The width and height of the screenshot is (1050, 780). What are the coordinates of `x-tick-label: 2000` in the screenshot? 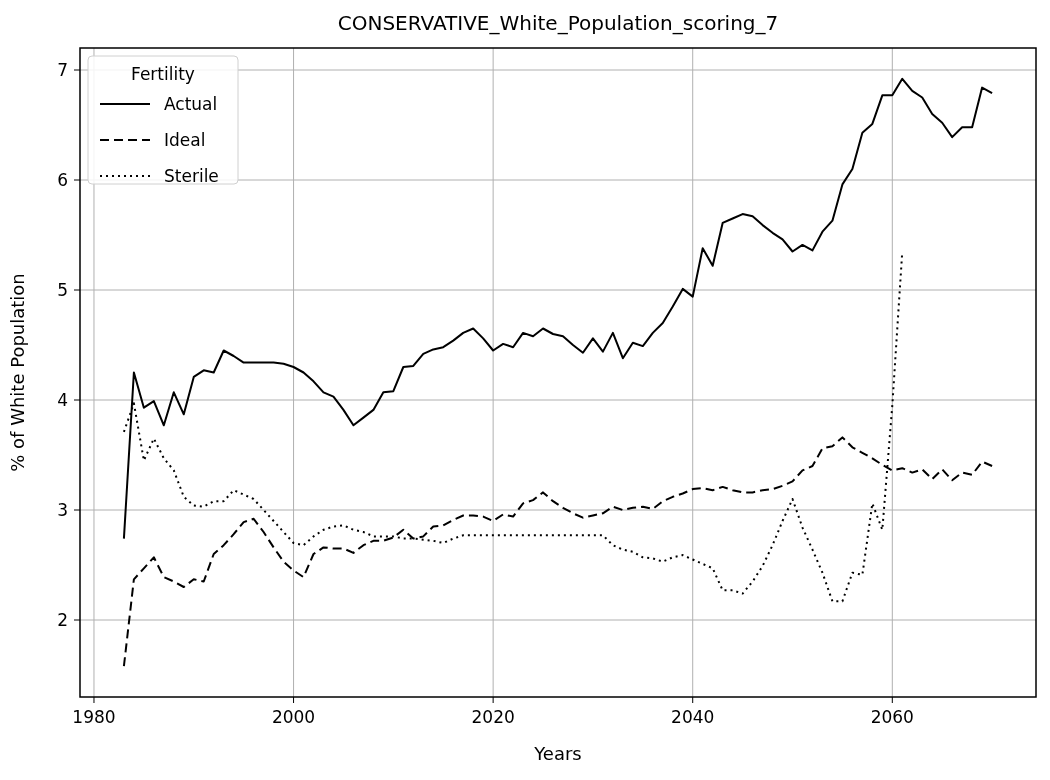 It's located at (293, 717).